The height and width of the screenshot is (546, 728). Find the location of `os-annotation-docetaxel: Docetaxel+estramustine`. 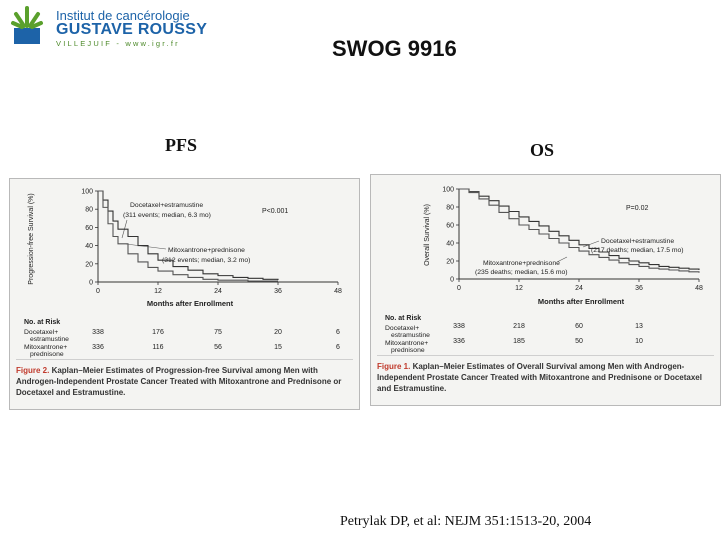

os-annotation-docetaxel: Docetaxel+estramustine is located at coordinates (637, 241).